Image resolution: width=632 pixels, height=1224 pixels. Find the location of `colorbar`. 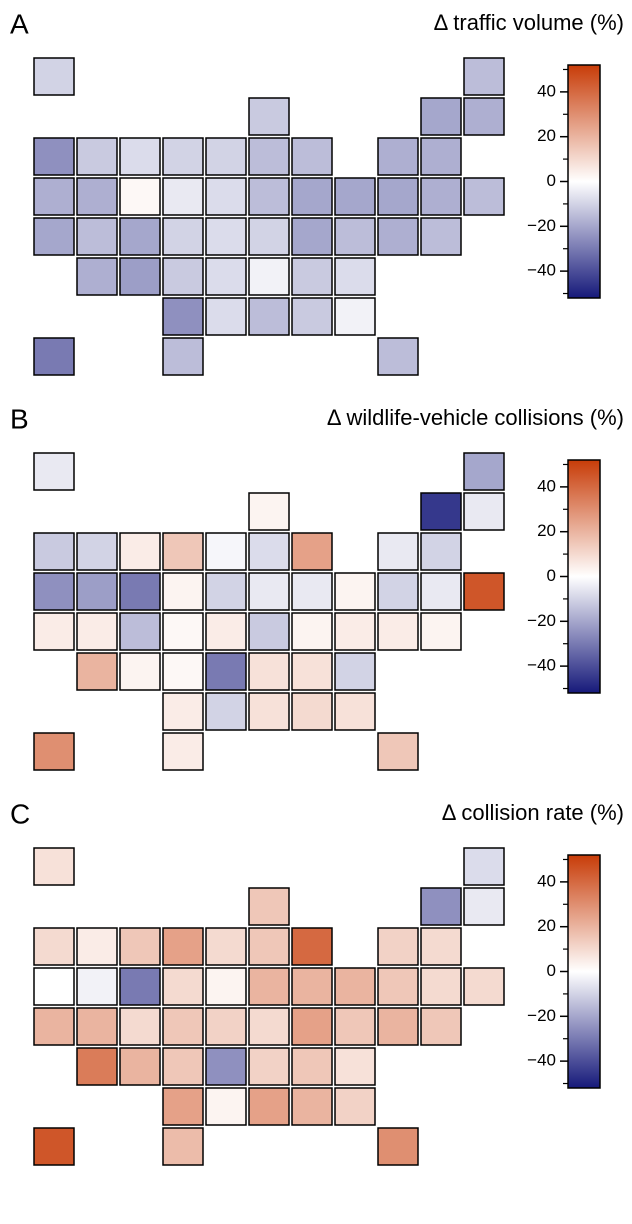

colorbar is located at coordinates (584, 971).